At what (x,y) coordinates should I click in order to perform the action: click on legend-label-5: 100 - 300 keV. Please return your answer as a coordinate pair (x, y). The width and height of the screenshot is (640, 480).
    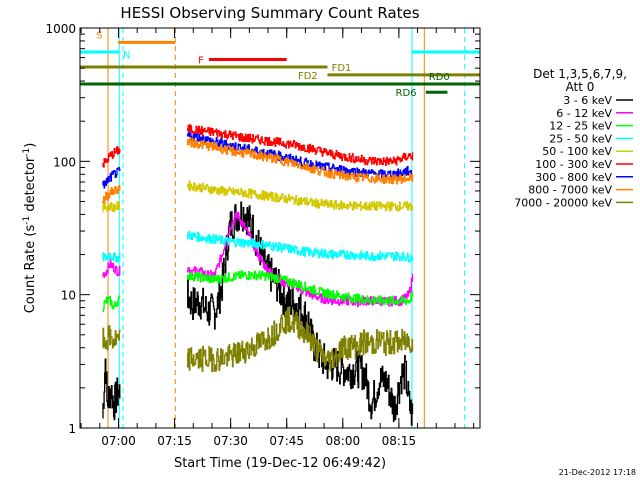
    Looking at the image, I should click on (573, 164).